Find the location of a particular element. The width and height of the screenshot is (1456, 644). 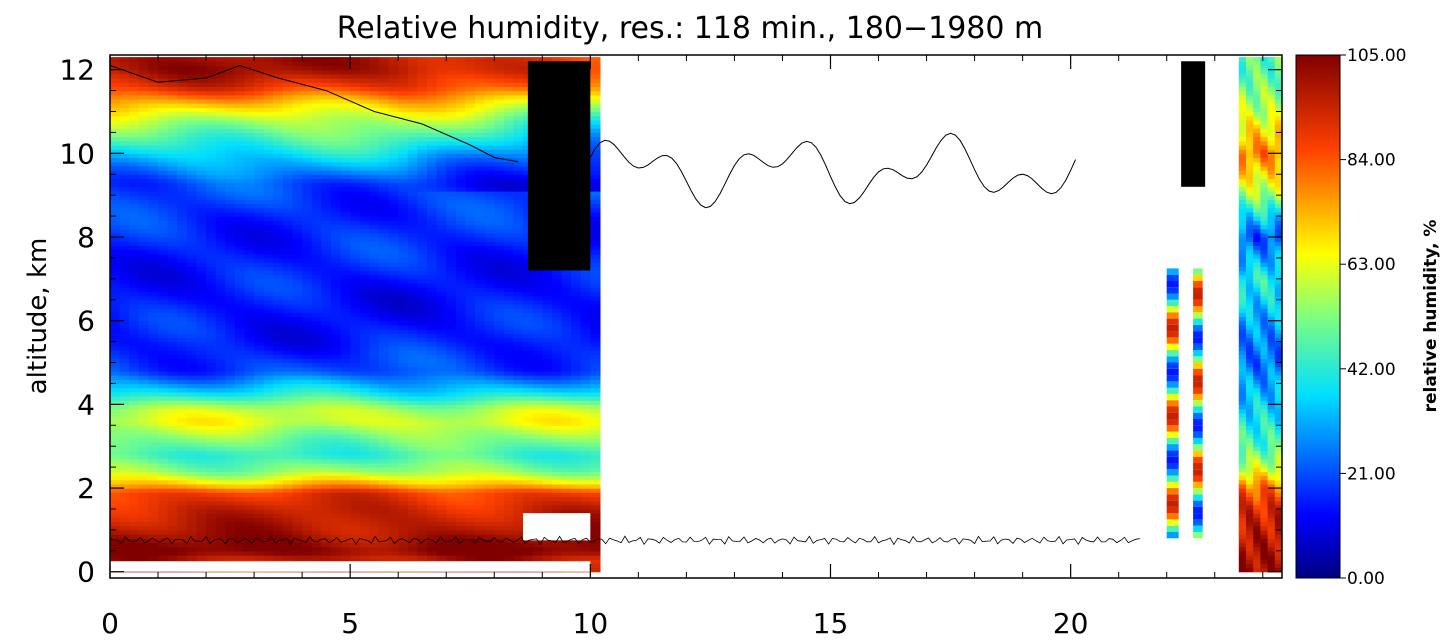

x-tick-label: 5 is located at coordinates (350, 623).